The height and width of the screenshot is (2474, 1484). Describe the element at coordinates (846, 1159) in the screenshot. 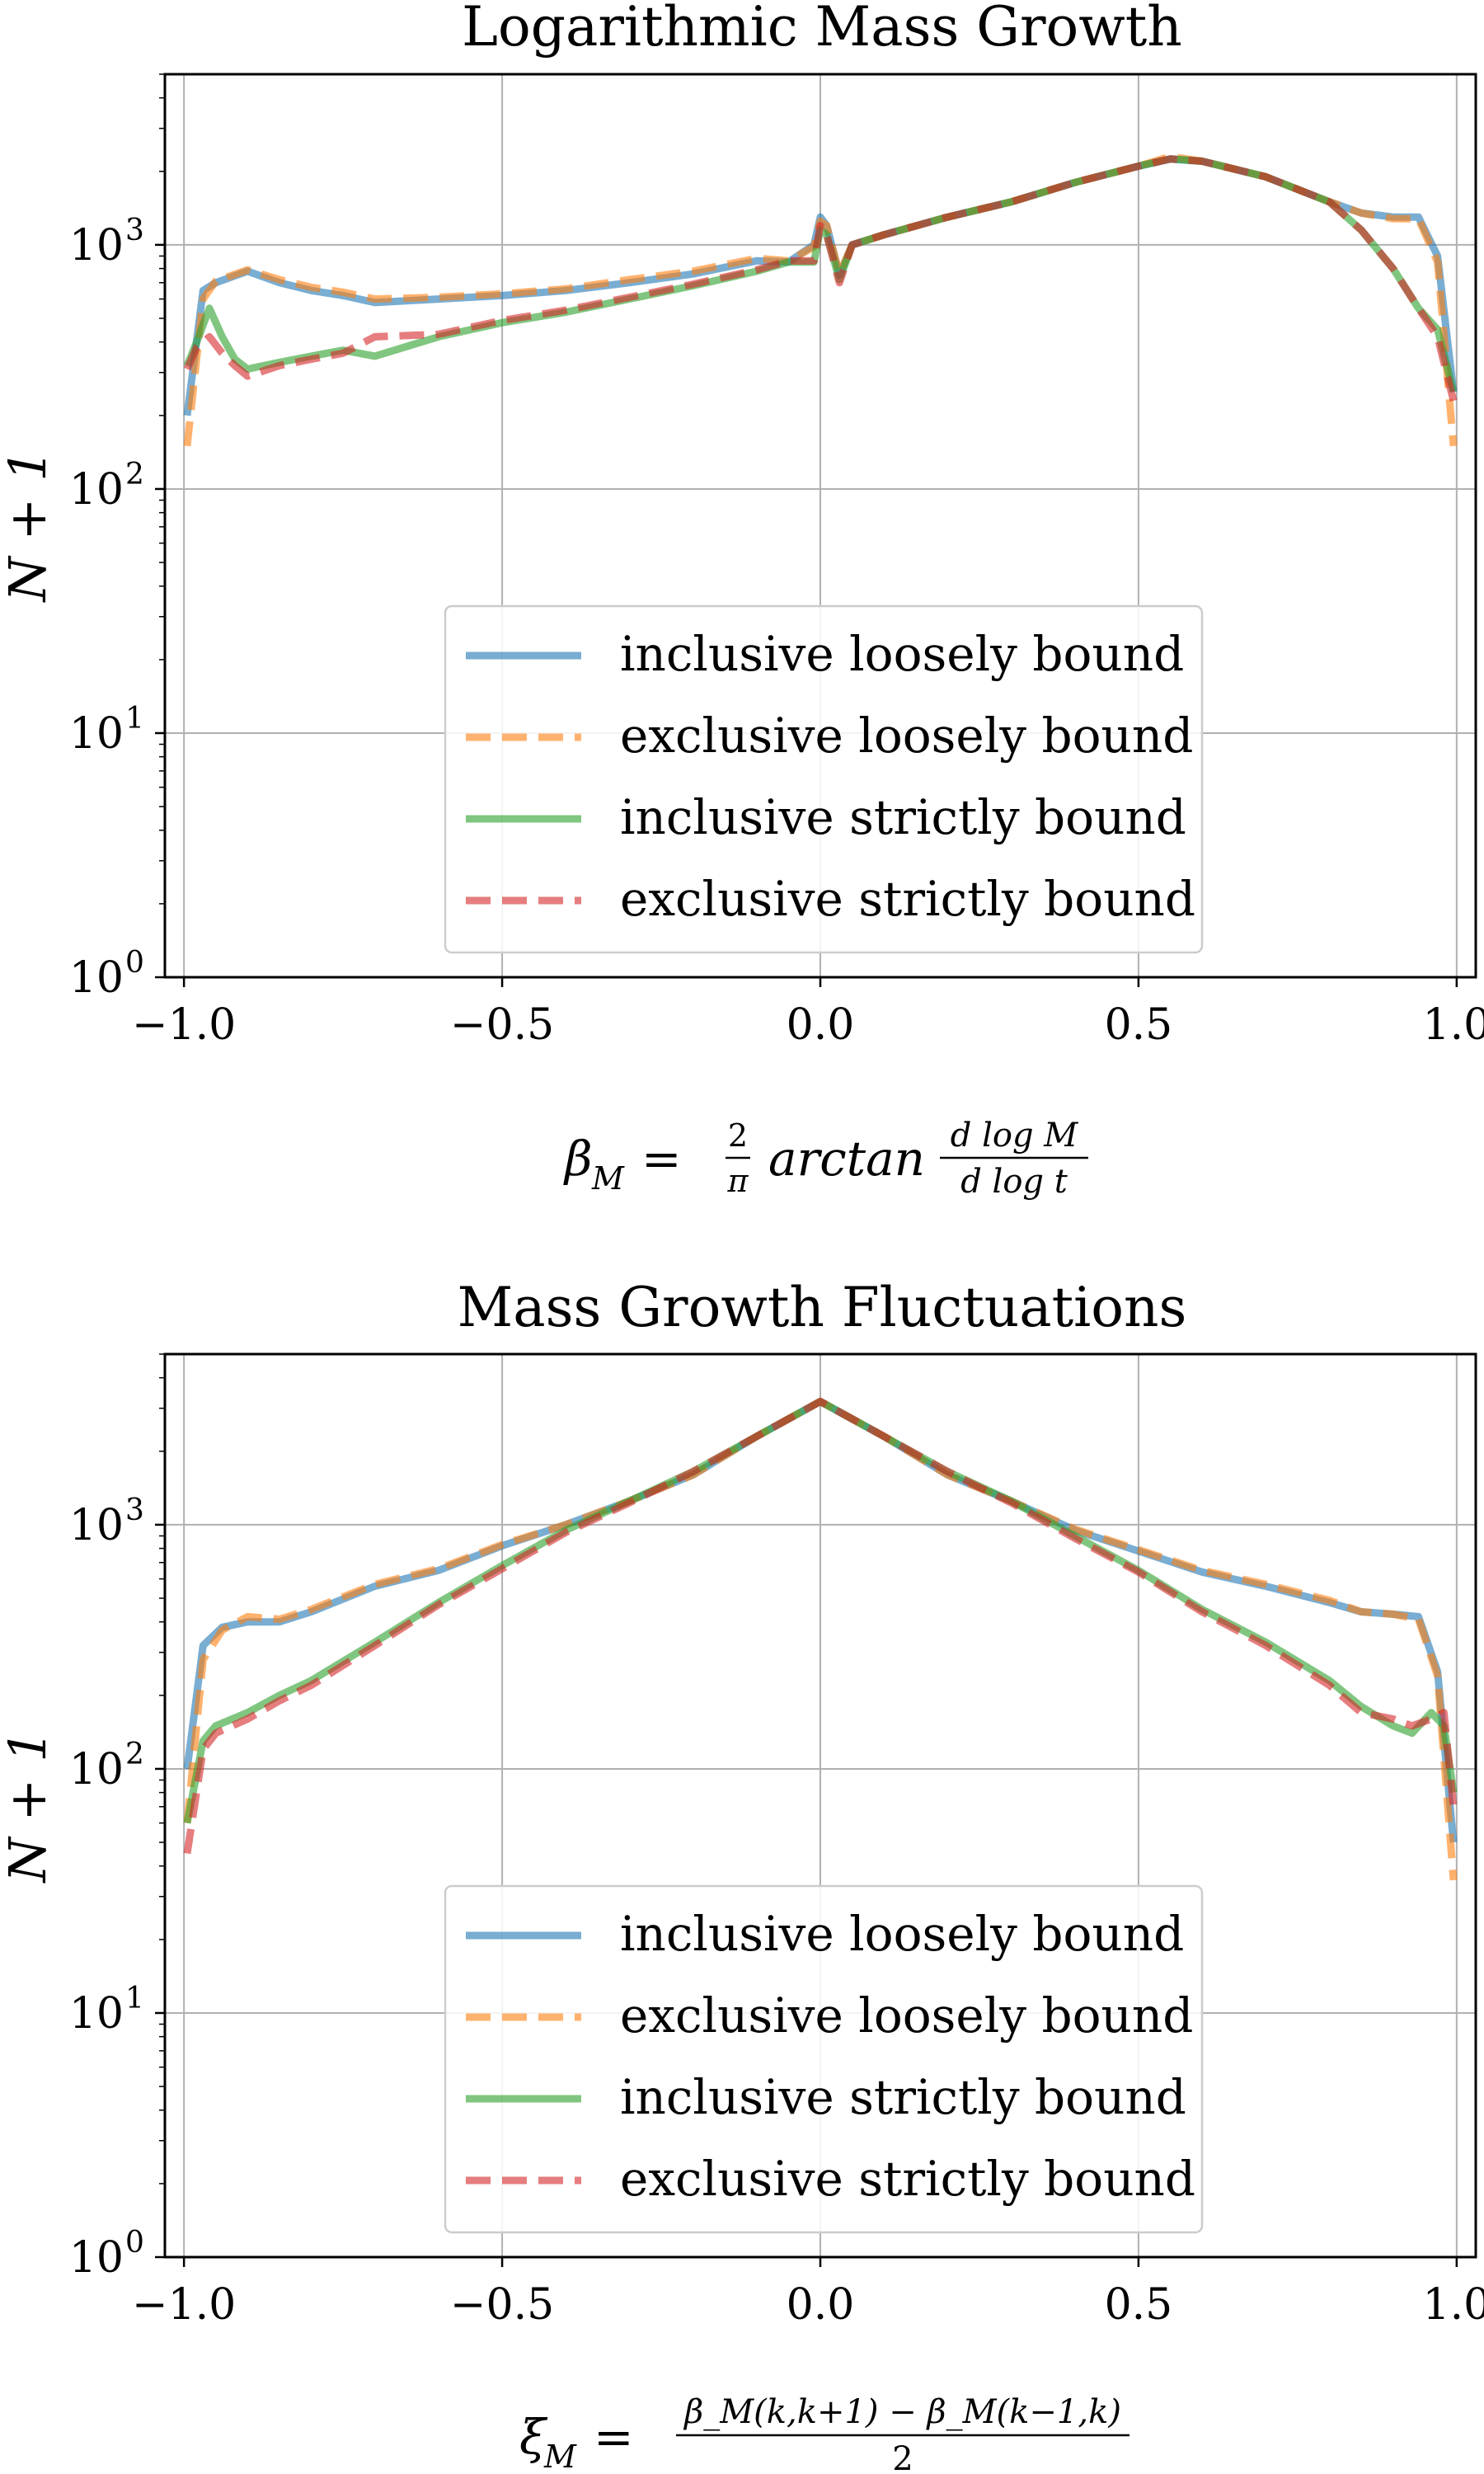

I see `x-label-function: arctan` at that location.